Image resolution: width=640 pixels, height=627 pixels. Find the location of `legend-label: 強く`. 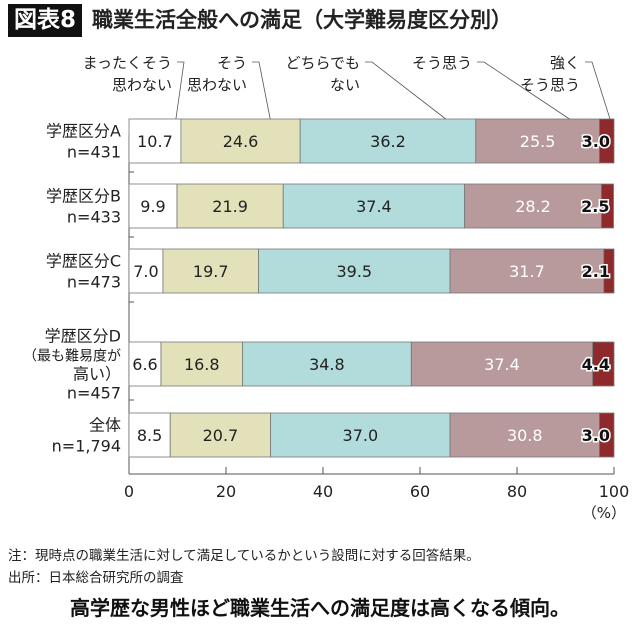

legend-label: 強く is located at coordinates (565, 63).